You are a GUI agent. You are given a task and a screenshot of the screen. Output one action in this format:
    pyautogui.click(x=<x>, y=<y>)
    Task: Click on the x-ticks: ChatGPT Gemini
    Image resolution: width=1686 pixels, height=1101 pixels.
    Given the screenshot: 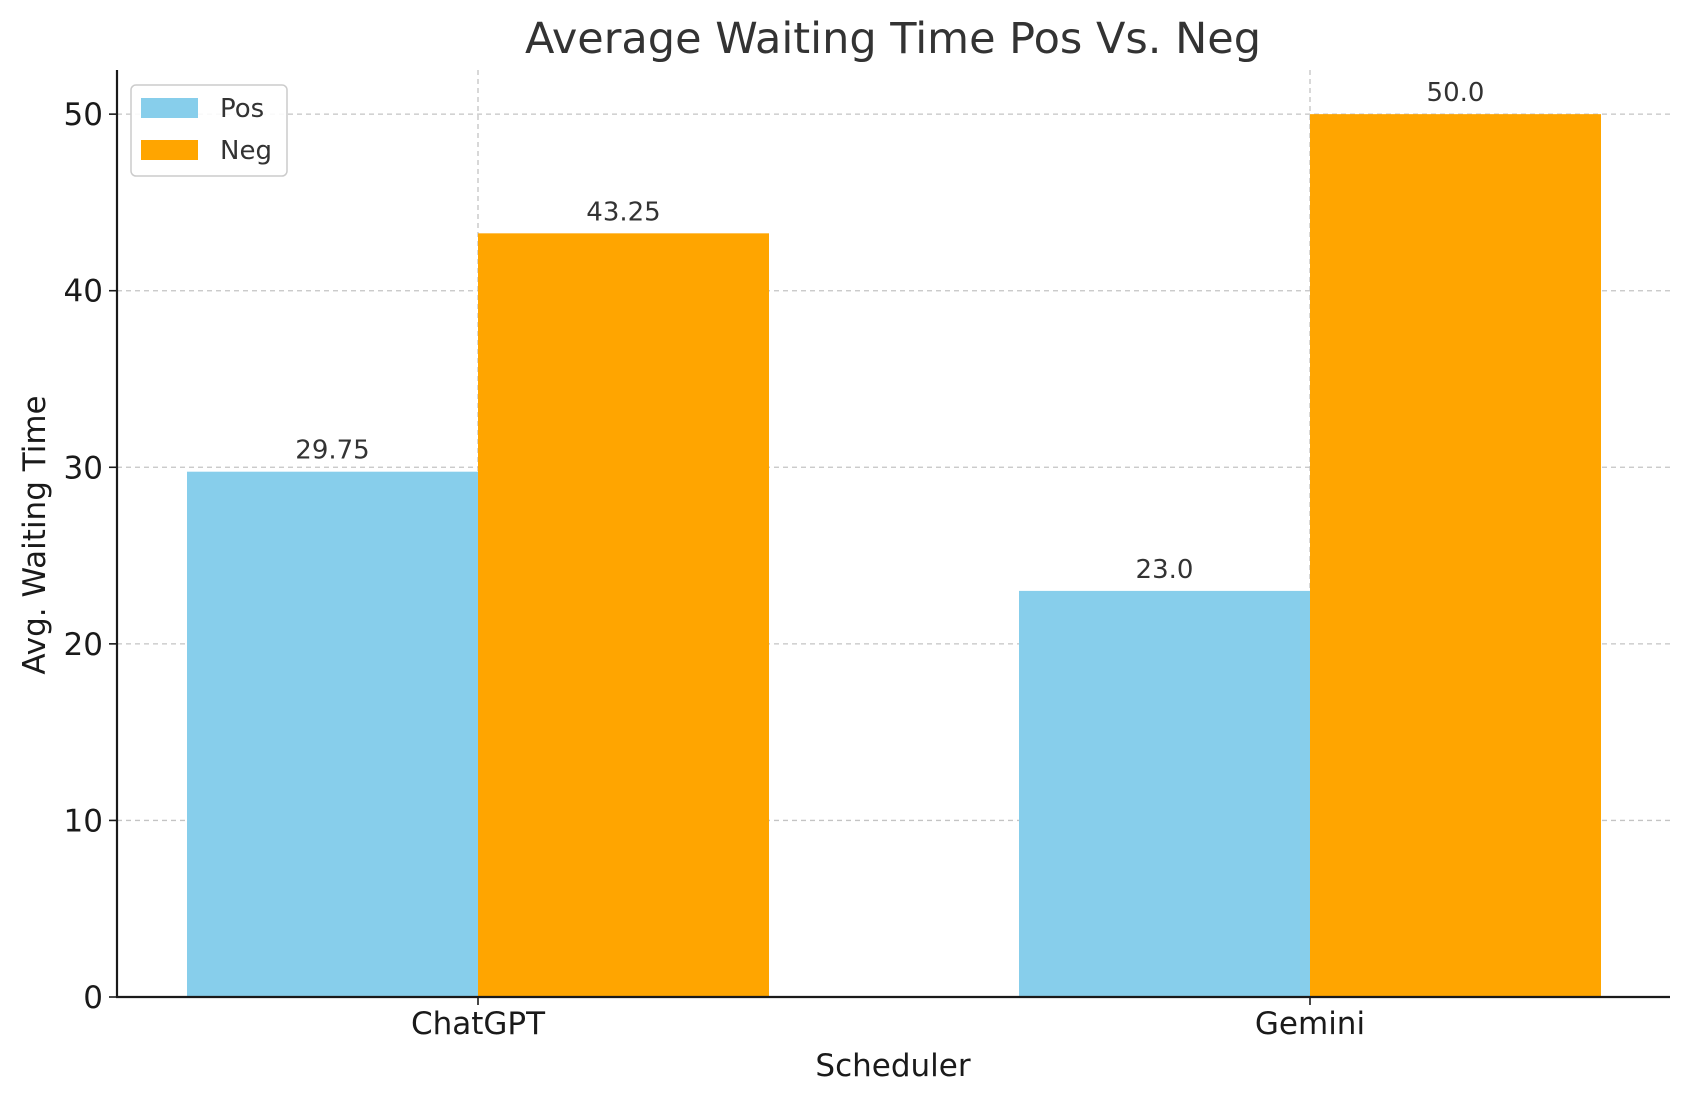 What is the action you would take?
    pyautogui.click(x=888, y=1019)
    